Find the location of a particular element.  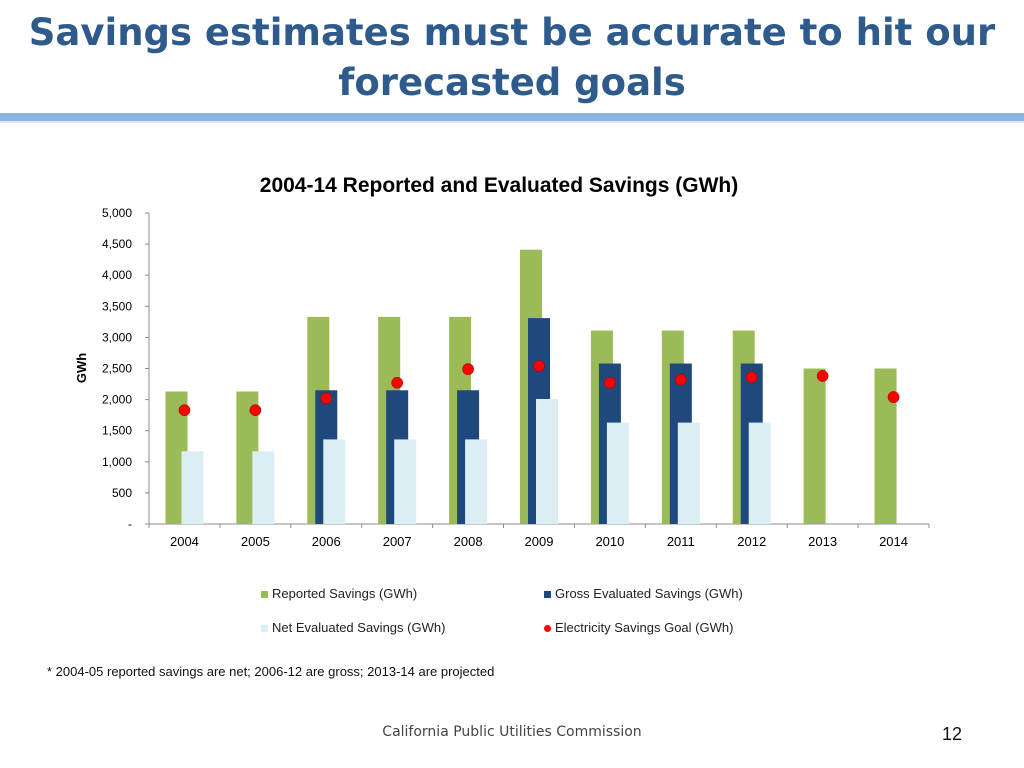

x-tick-label: 2010 is located at coordinates (609, 541).